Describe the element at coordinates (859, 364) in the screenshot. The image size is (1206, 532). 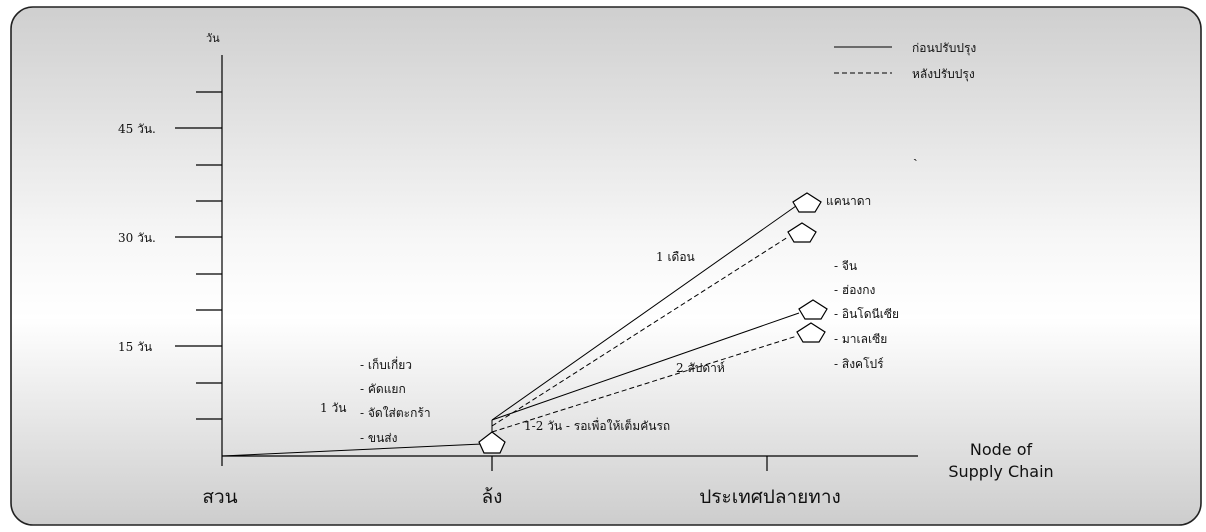
I see `destination-singapore: - สิงคโปร์` at that location.